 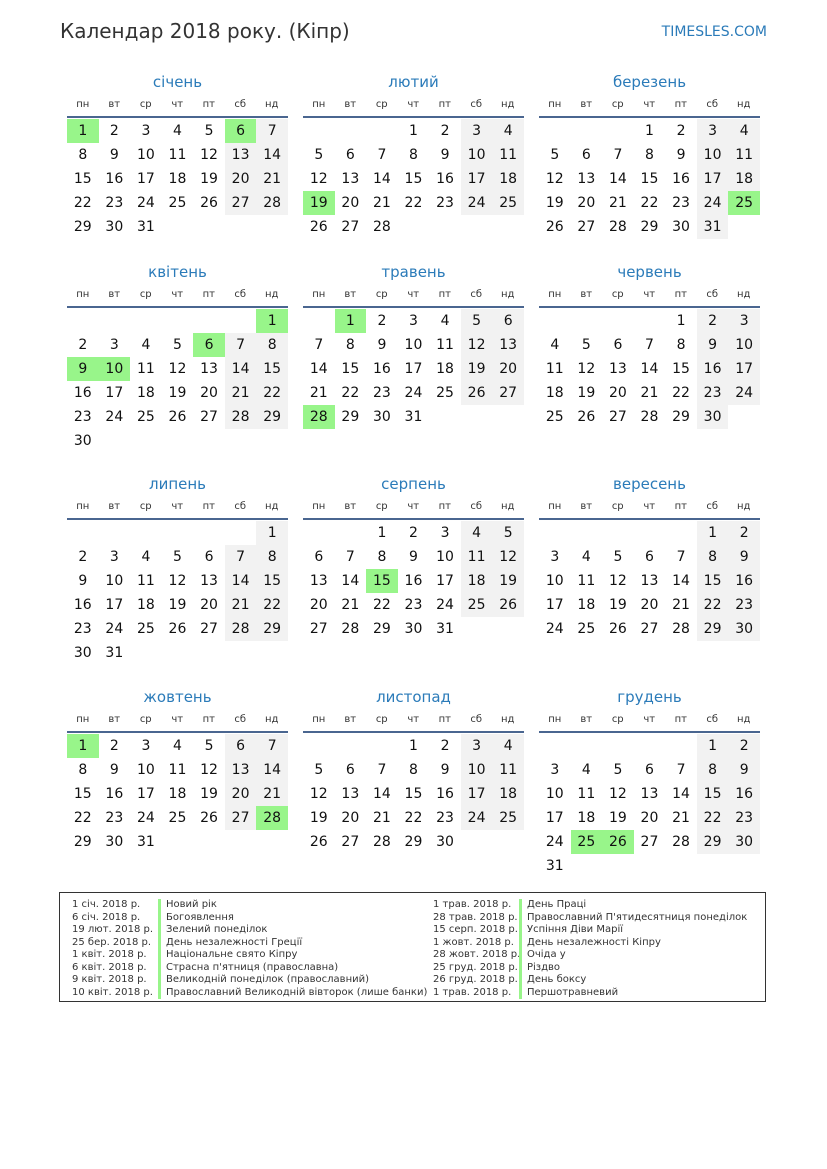 What do you see at coordinates (146, 557) in the screenshot?
I see `day-cell: 4` at bounding box center [146, 557].